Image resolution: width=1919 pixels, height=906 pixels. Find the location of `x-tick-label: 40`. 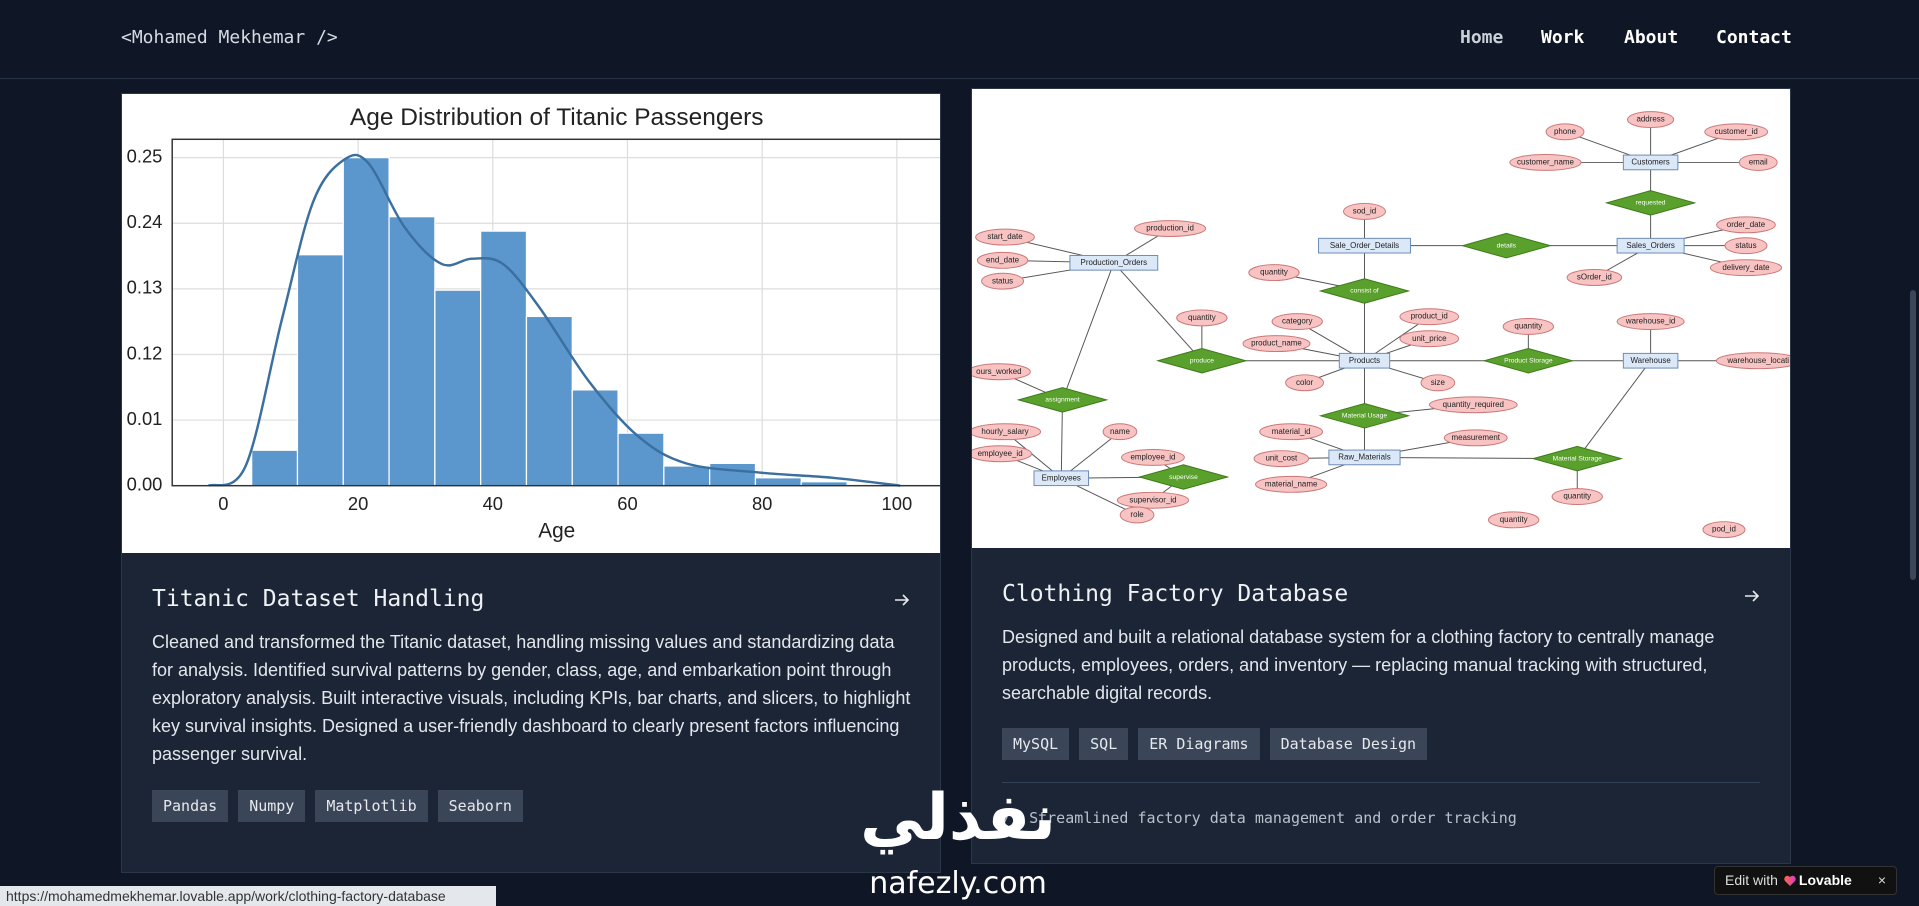

x-tick-label: 40 is located at coordinates (493, 503).